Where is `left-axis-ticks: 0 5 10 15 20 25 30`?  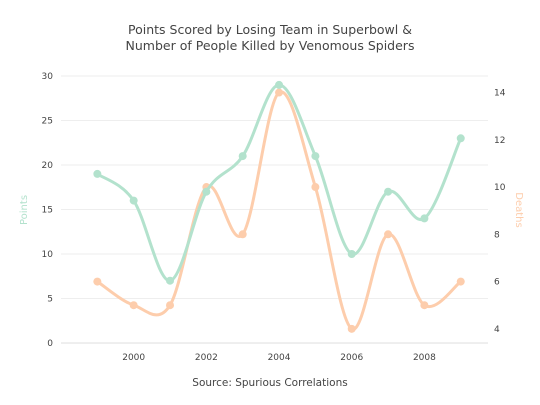 left-axis-ticks: 0 5 10 15 20 25 30 is located at coordinates (48, 210).